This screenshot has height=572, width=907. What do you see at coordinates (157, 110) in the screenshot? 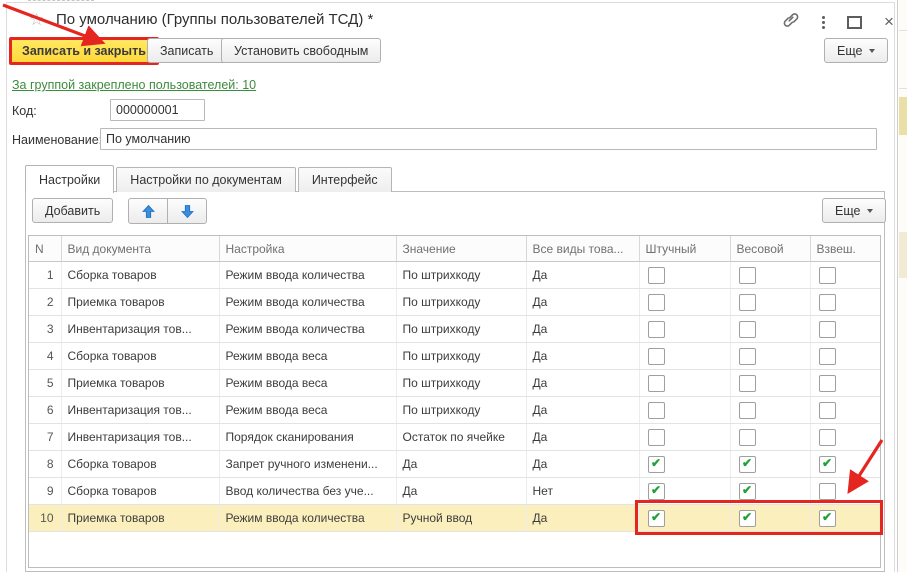
I see `code-input` at bounding box center [157, 110].